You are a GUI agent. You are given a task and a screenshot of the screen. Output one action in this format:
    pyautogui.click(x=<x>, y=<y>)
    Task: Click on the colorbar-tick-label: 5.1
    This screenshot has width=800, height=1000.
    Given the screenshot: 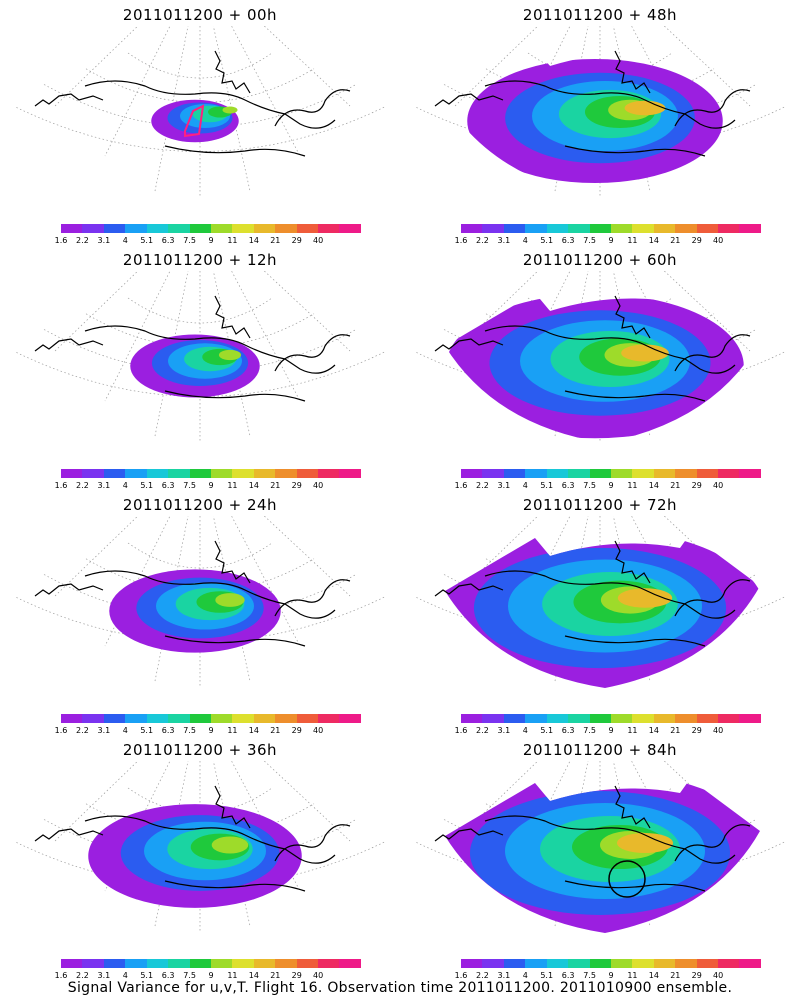 What is the action you would take?
    pyautogui.click(x=147, y=975)
    